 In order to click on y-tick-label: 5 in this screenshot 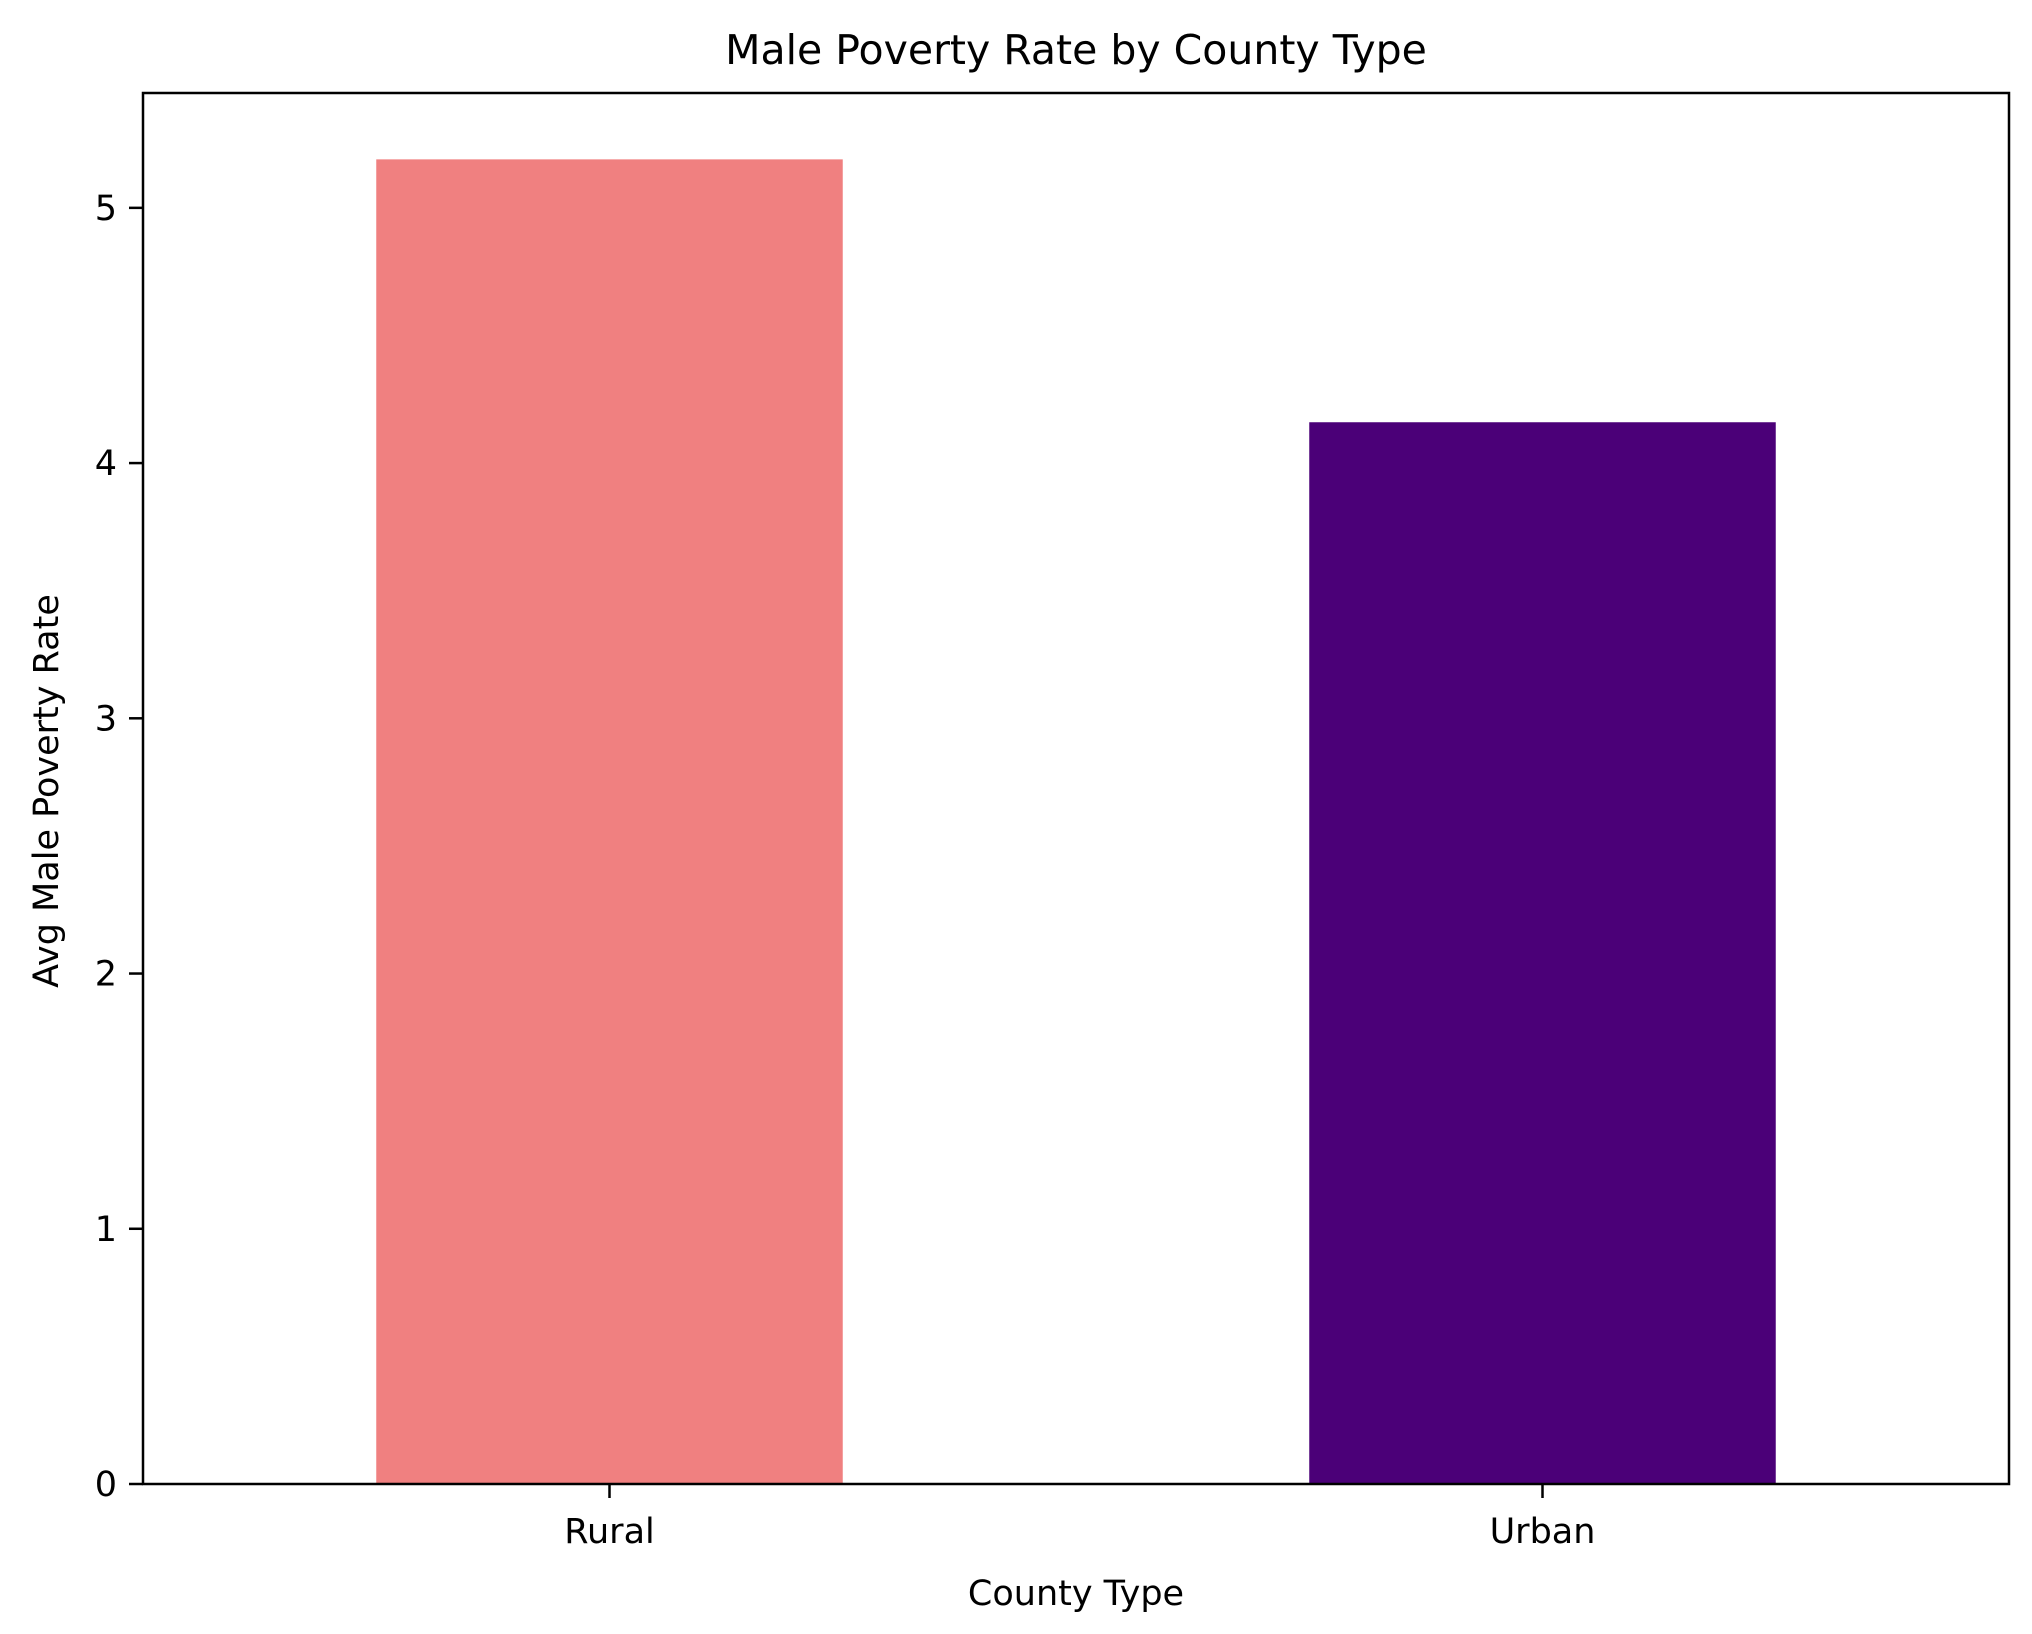, I will do `click(106, 209)`.